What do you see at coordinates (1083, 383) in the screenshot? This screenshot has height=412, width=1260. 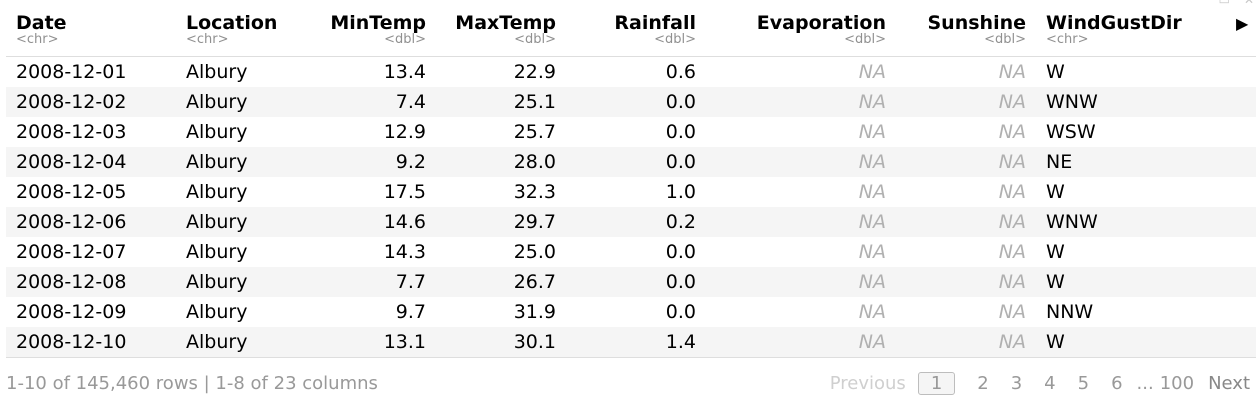 I see `page-button-5: 5` at bounding box center [1083, 383].